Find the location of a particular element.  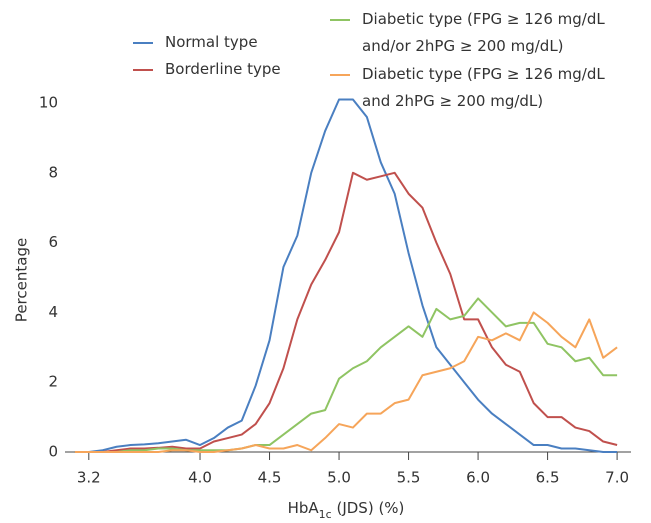

x-tick-label: 5.5 is located at coordinates (409, 478).